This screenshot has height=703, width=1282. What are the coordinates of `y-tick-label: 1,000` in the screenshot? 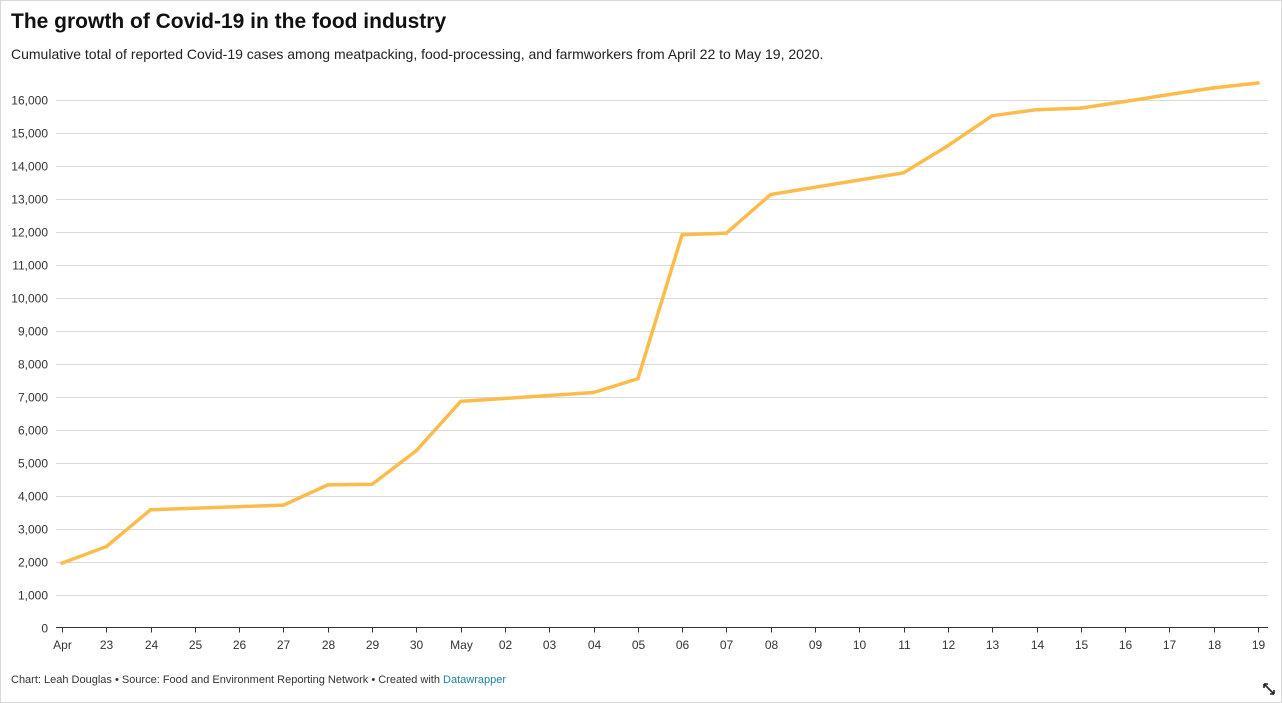 It's located at (33, 596).